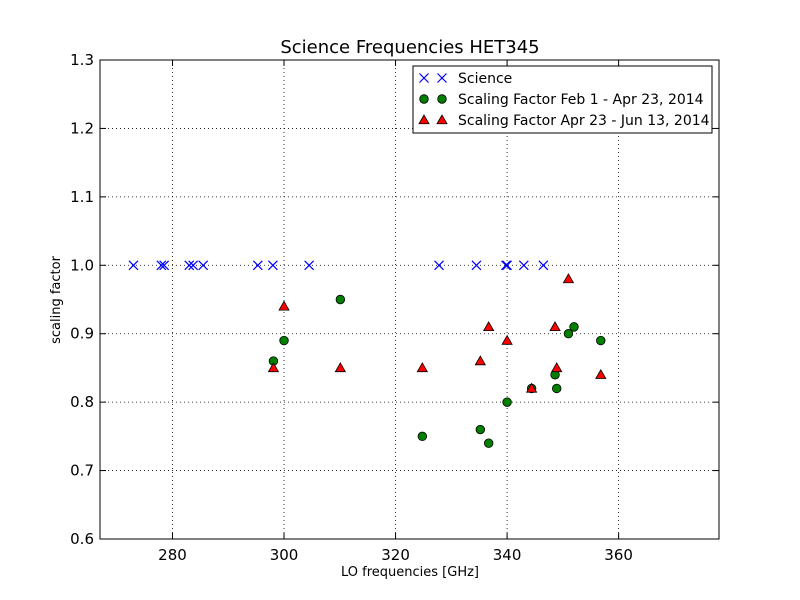  What do you see at coordinates (82, 197) in the screenshot?
I see `y-tick-label: 1.1` at bounding box center [82, 197].